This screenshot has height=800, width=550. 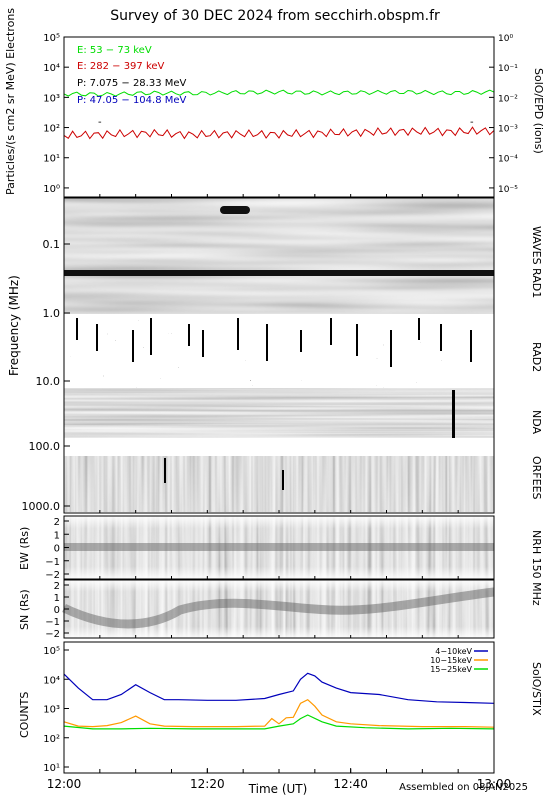 What do you see at coordinates (279, 256) in the screenshot?
I see `rad1-spectrogram` at bounding box center [279, 256].